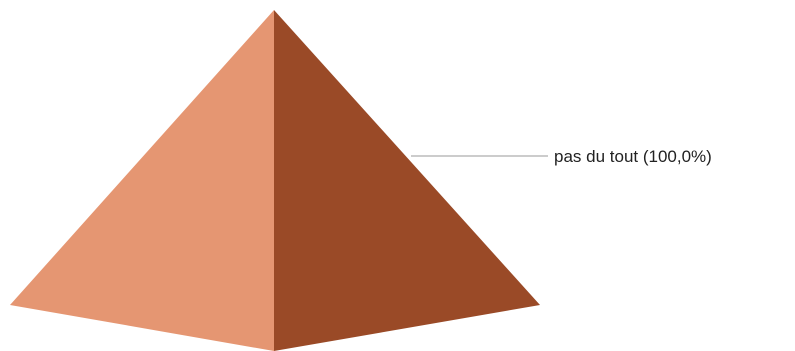 The height and width of the screenshot is (351, 795). I want to click on slice-label-pas-du-tout: pas du tout (100,0%), so click(633, 156).